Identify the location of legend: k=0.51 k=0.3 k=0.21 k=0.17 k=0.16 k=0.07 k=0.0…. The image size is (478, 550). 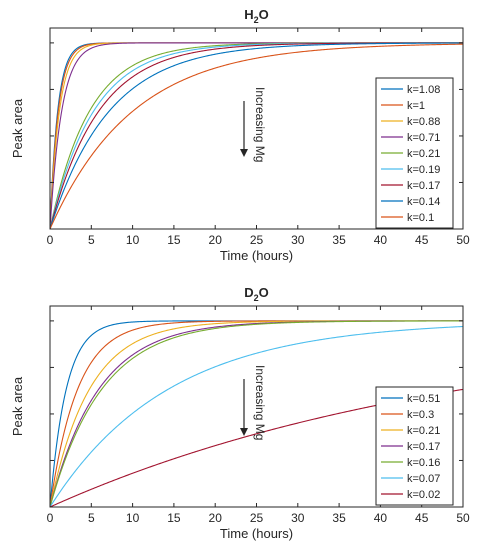
(414, 446).